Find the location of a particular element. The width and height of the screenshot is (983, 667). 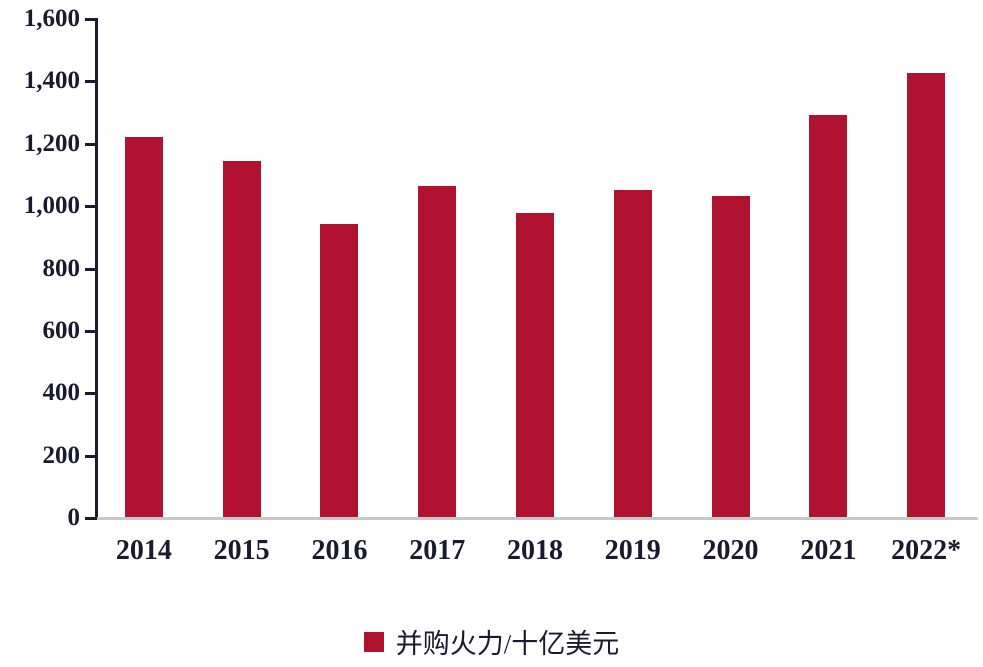

bar-2022* is located at coordinates (926, 294).